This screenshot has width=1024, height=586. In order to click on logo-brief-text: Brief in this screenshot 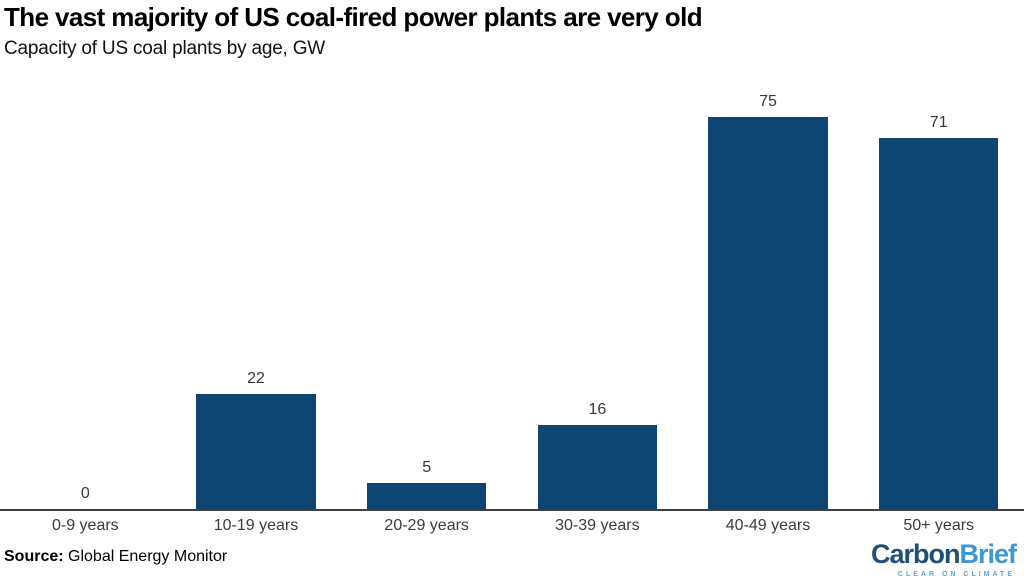, I will do `click(988, 554)`.